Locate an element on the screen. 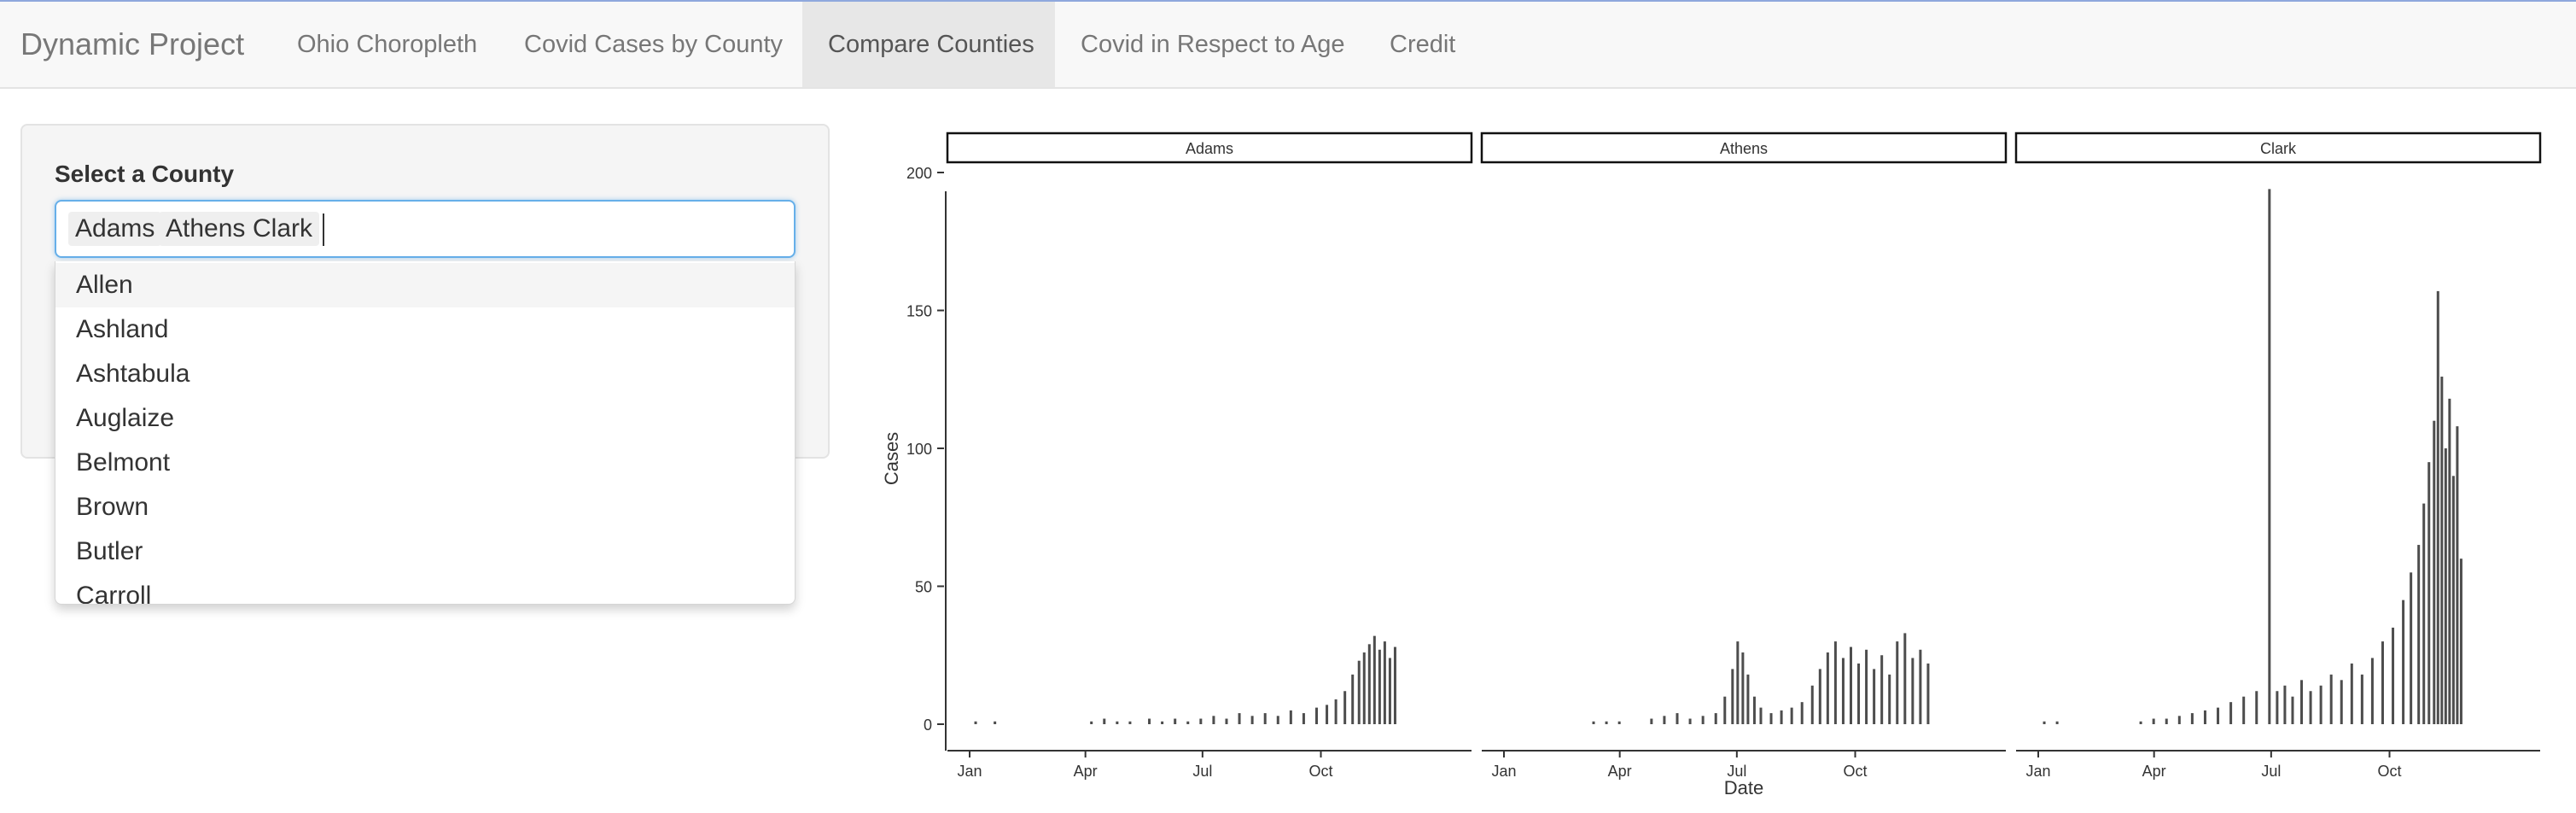 This screenshot has height=813, width=2576. dropdown-option: Allen is located at coordinates (425, 285).